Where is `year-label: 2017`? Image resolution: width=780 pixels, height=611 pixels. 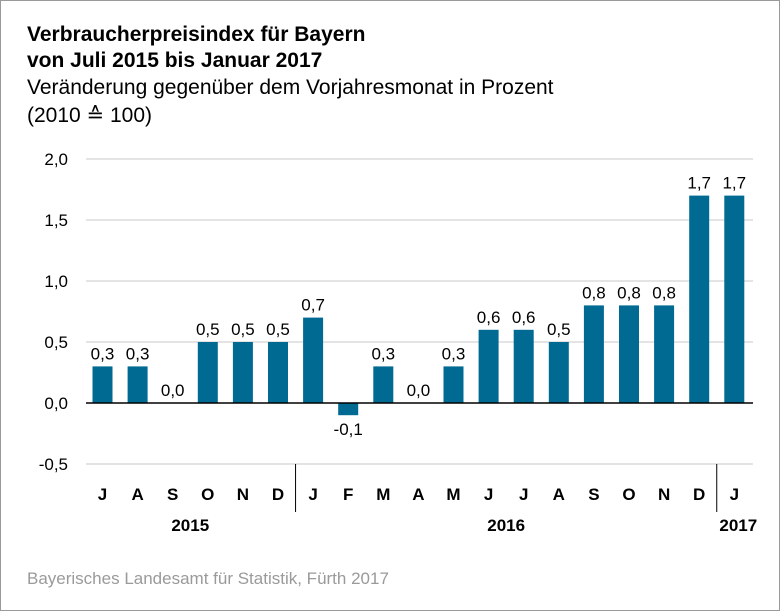 year-label: 2017 is located at coordinates (738, 525).